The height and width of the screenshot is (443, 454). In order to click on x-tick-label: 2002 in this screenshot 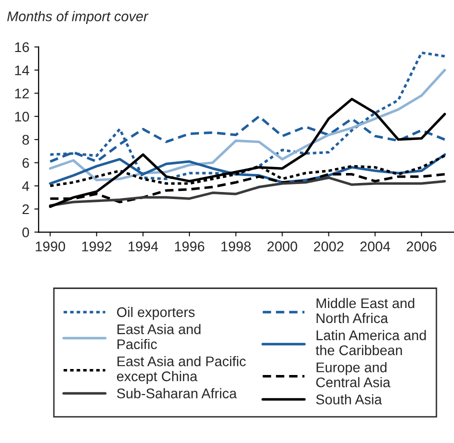, I will do `click(329, 247)`.